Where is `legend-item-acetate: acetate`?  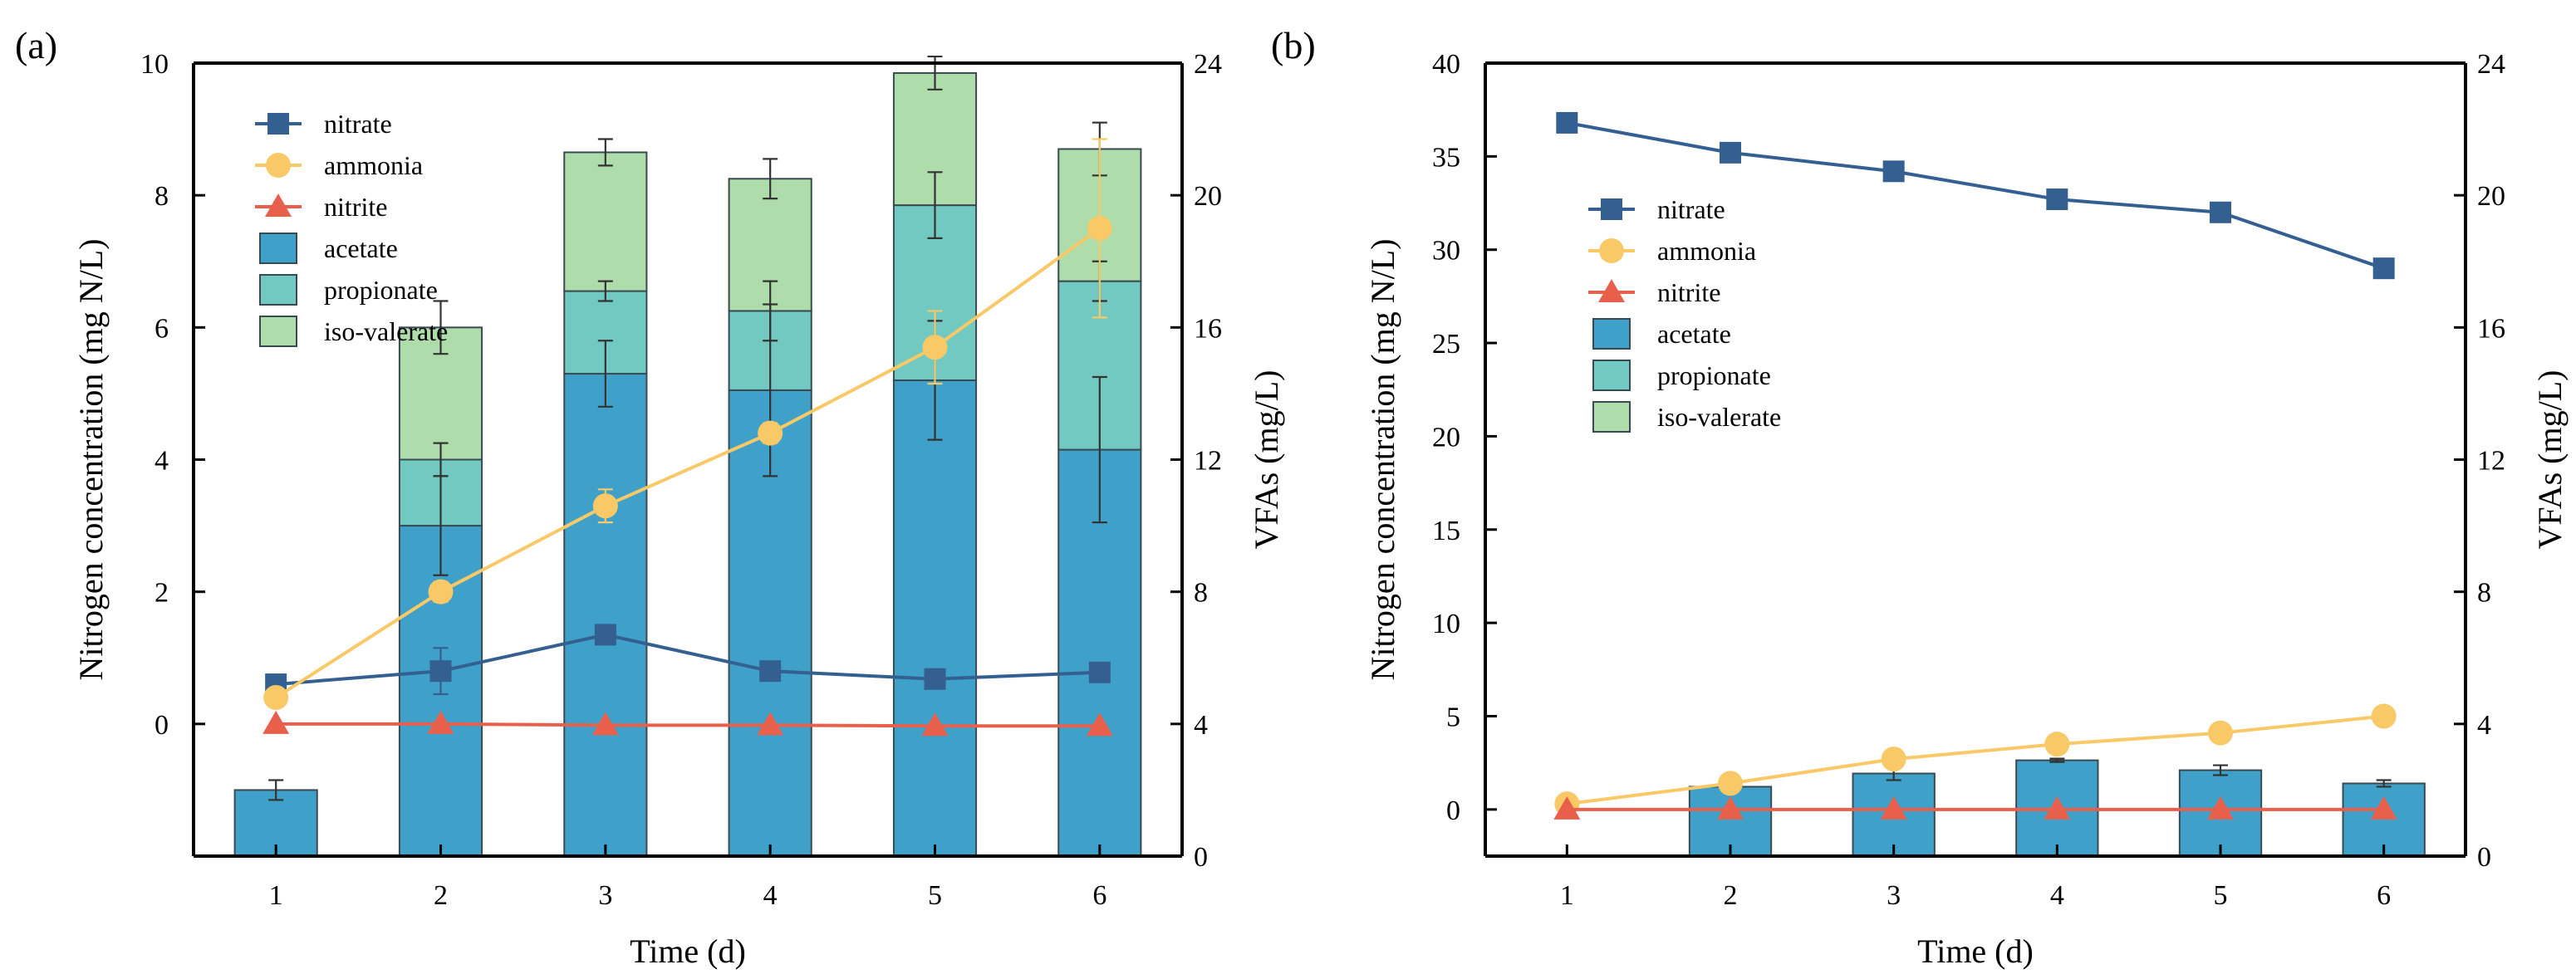 legend-item-acetate: acetate is located at coordinates (328, 248).